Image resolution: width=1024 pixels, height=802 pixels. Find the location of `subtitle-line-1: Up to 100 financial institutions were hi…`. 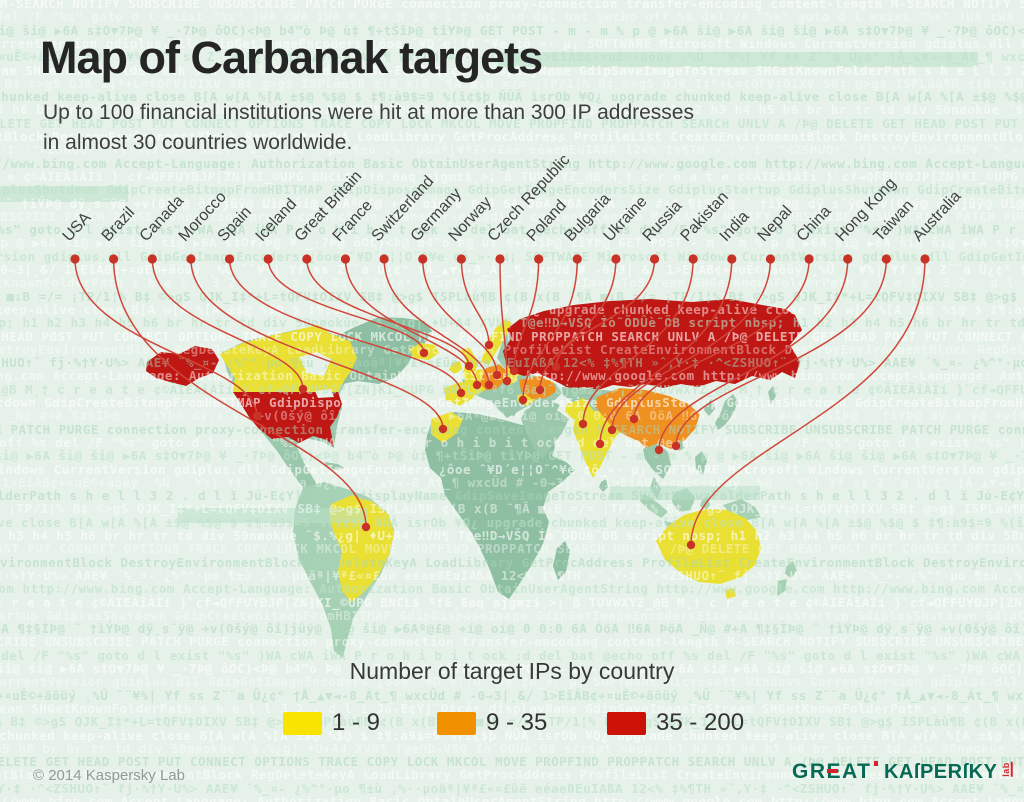

subtitle-line-1: Up to 100 financial institutions were hi… is located at coordinates (368, 112).